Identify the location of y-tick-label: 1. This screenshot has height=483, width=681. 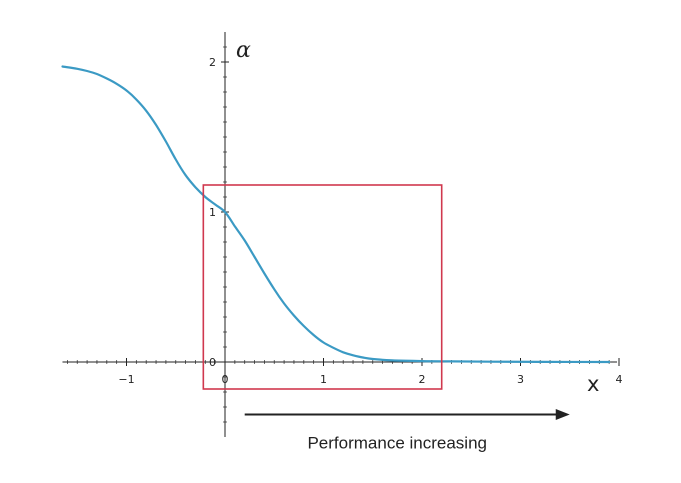
(212, 212).